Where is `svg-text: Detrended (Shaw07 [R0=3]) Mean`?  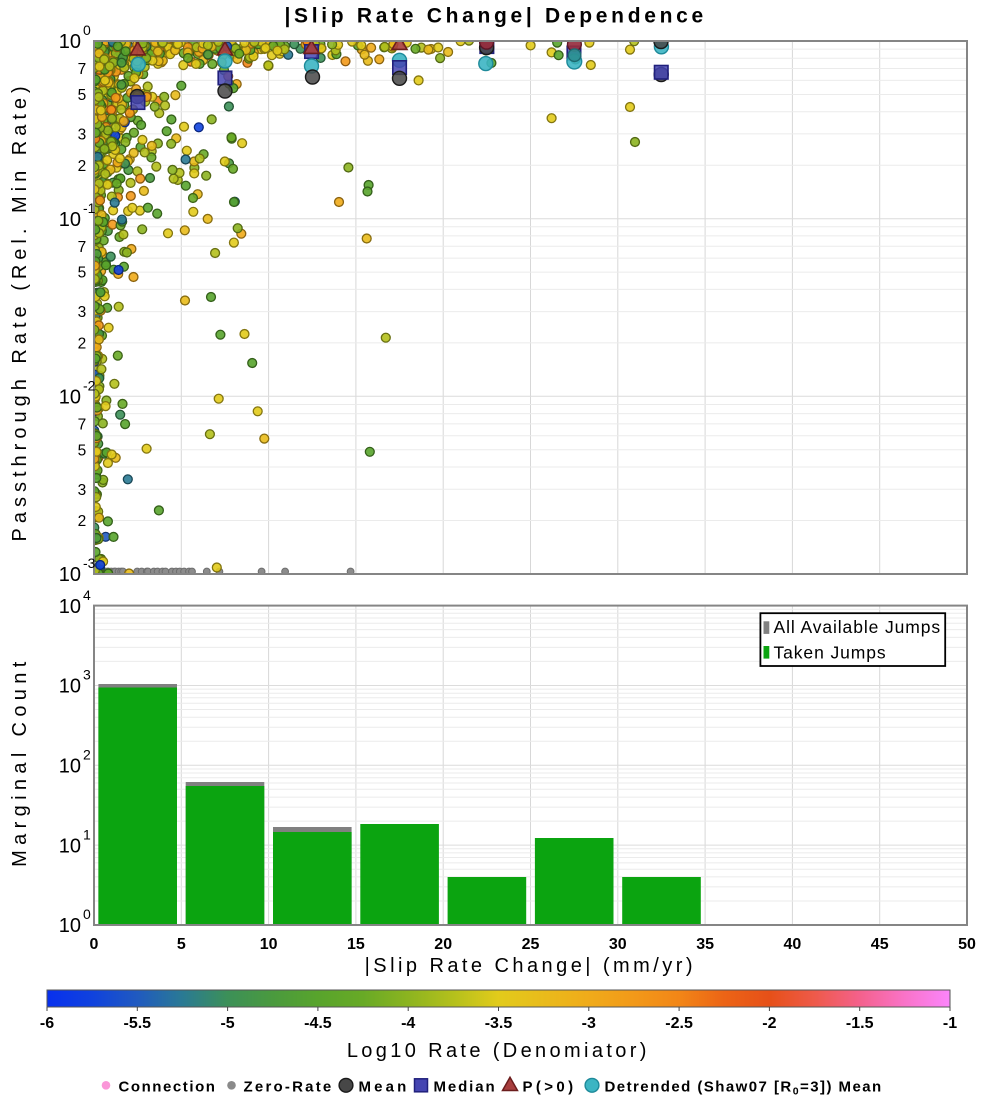 svg-text: Detrended (Shaw07 [R0=3]) Mean is located at coordinates (744, 1087).